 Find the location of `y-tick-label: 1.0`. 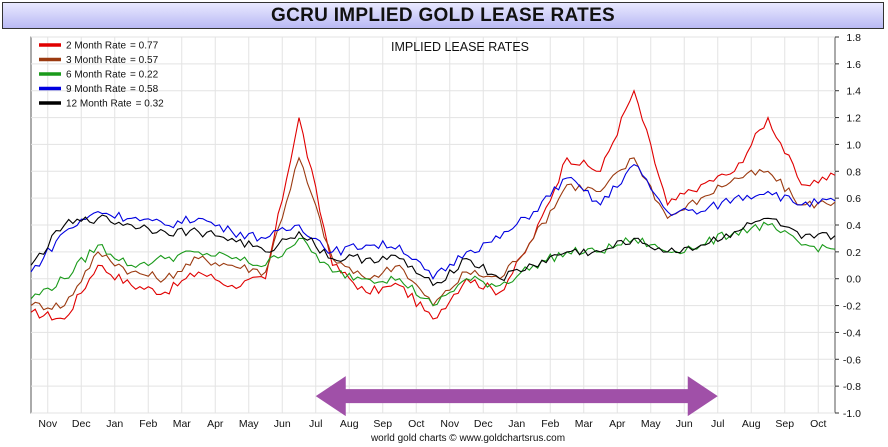

y-tick-label: 1.0 is located at coordinates (853, 145).